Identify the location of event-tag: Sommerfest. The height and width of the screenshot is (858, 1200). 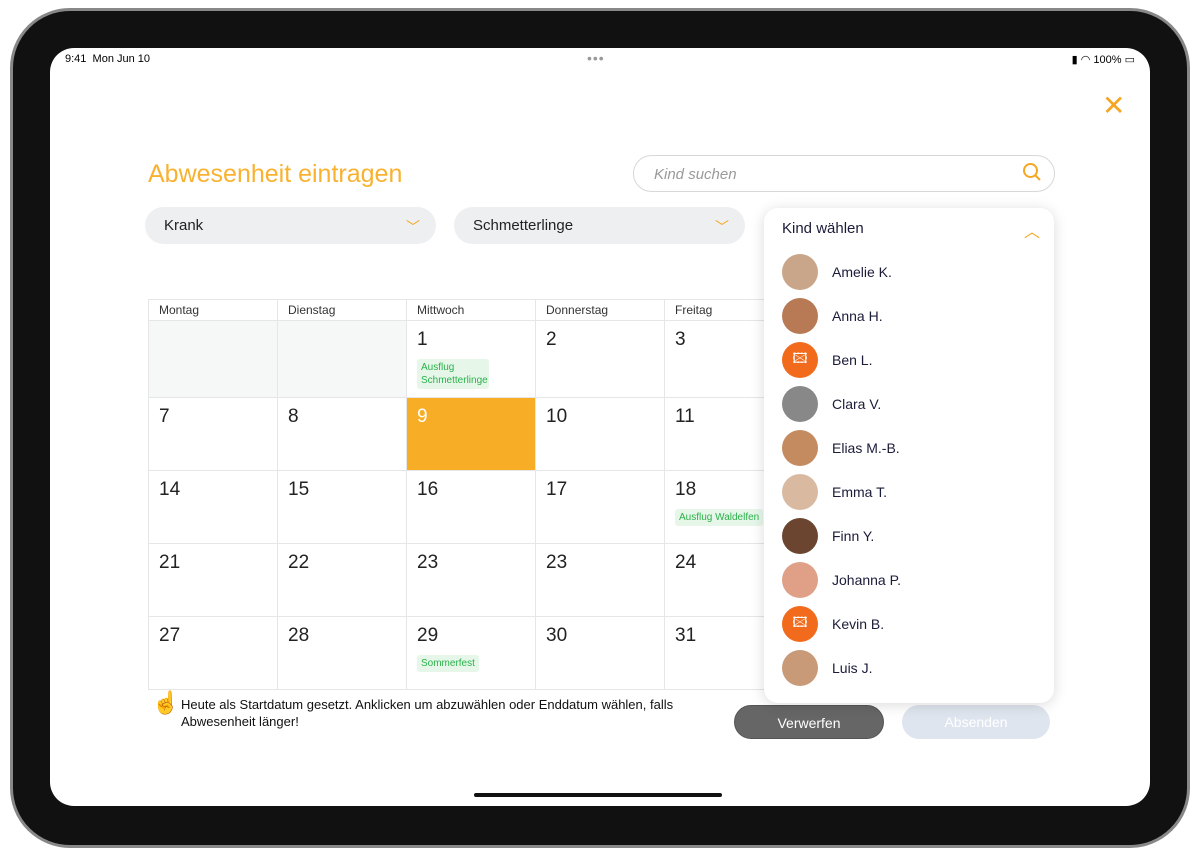
(448, 663).